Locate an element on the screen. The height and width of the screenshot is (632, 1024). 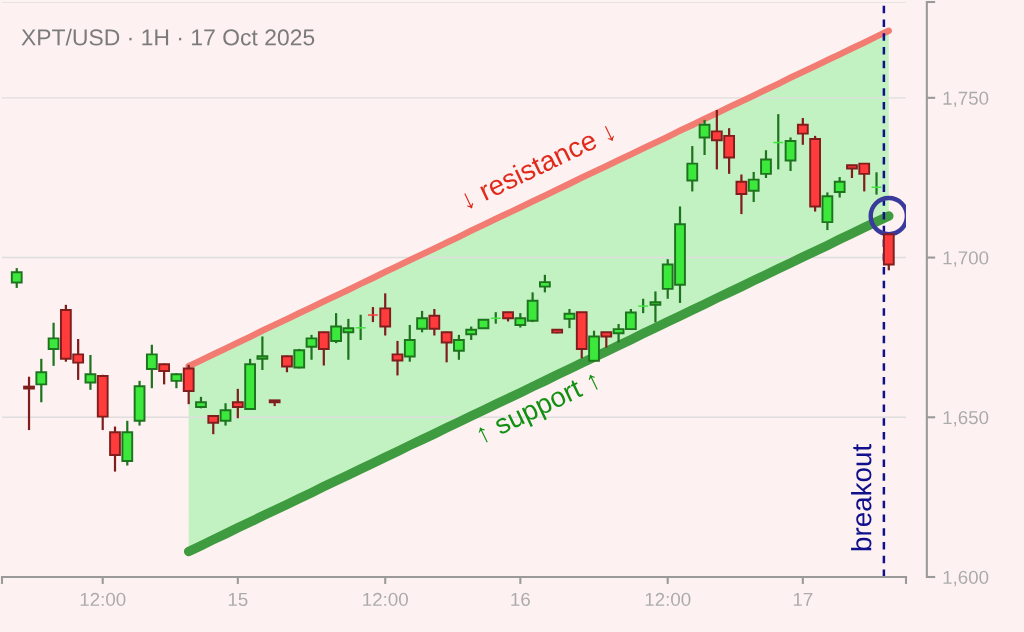
annotation: breakout is located at coordinates (861, 497).